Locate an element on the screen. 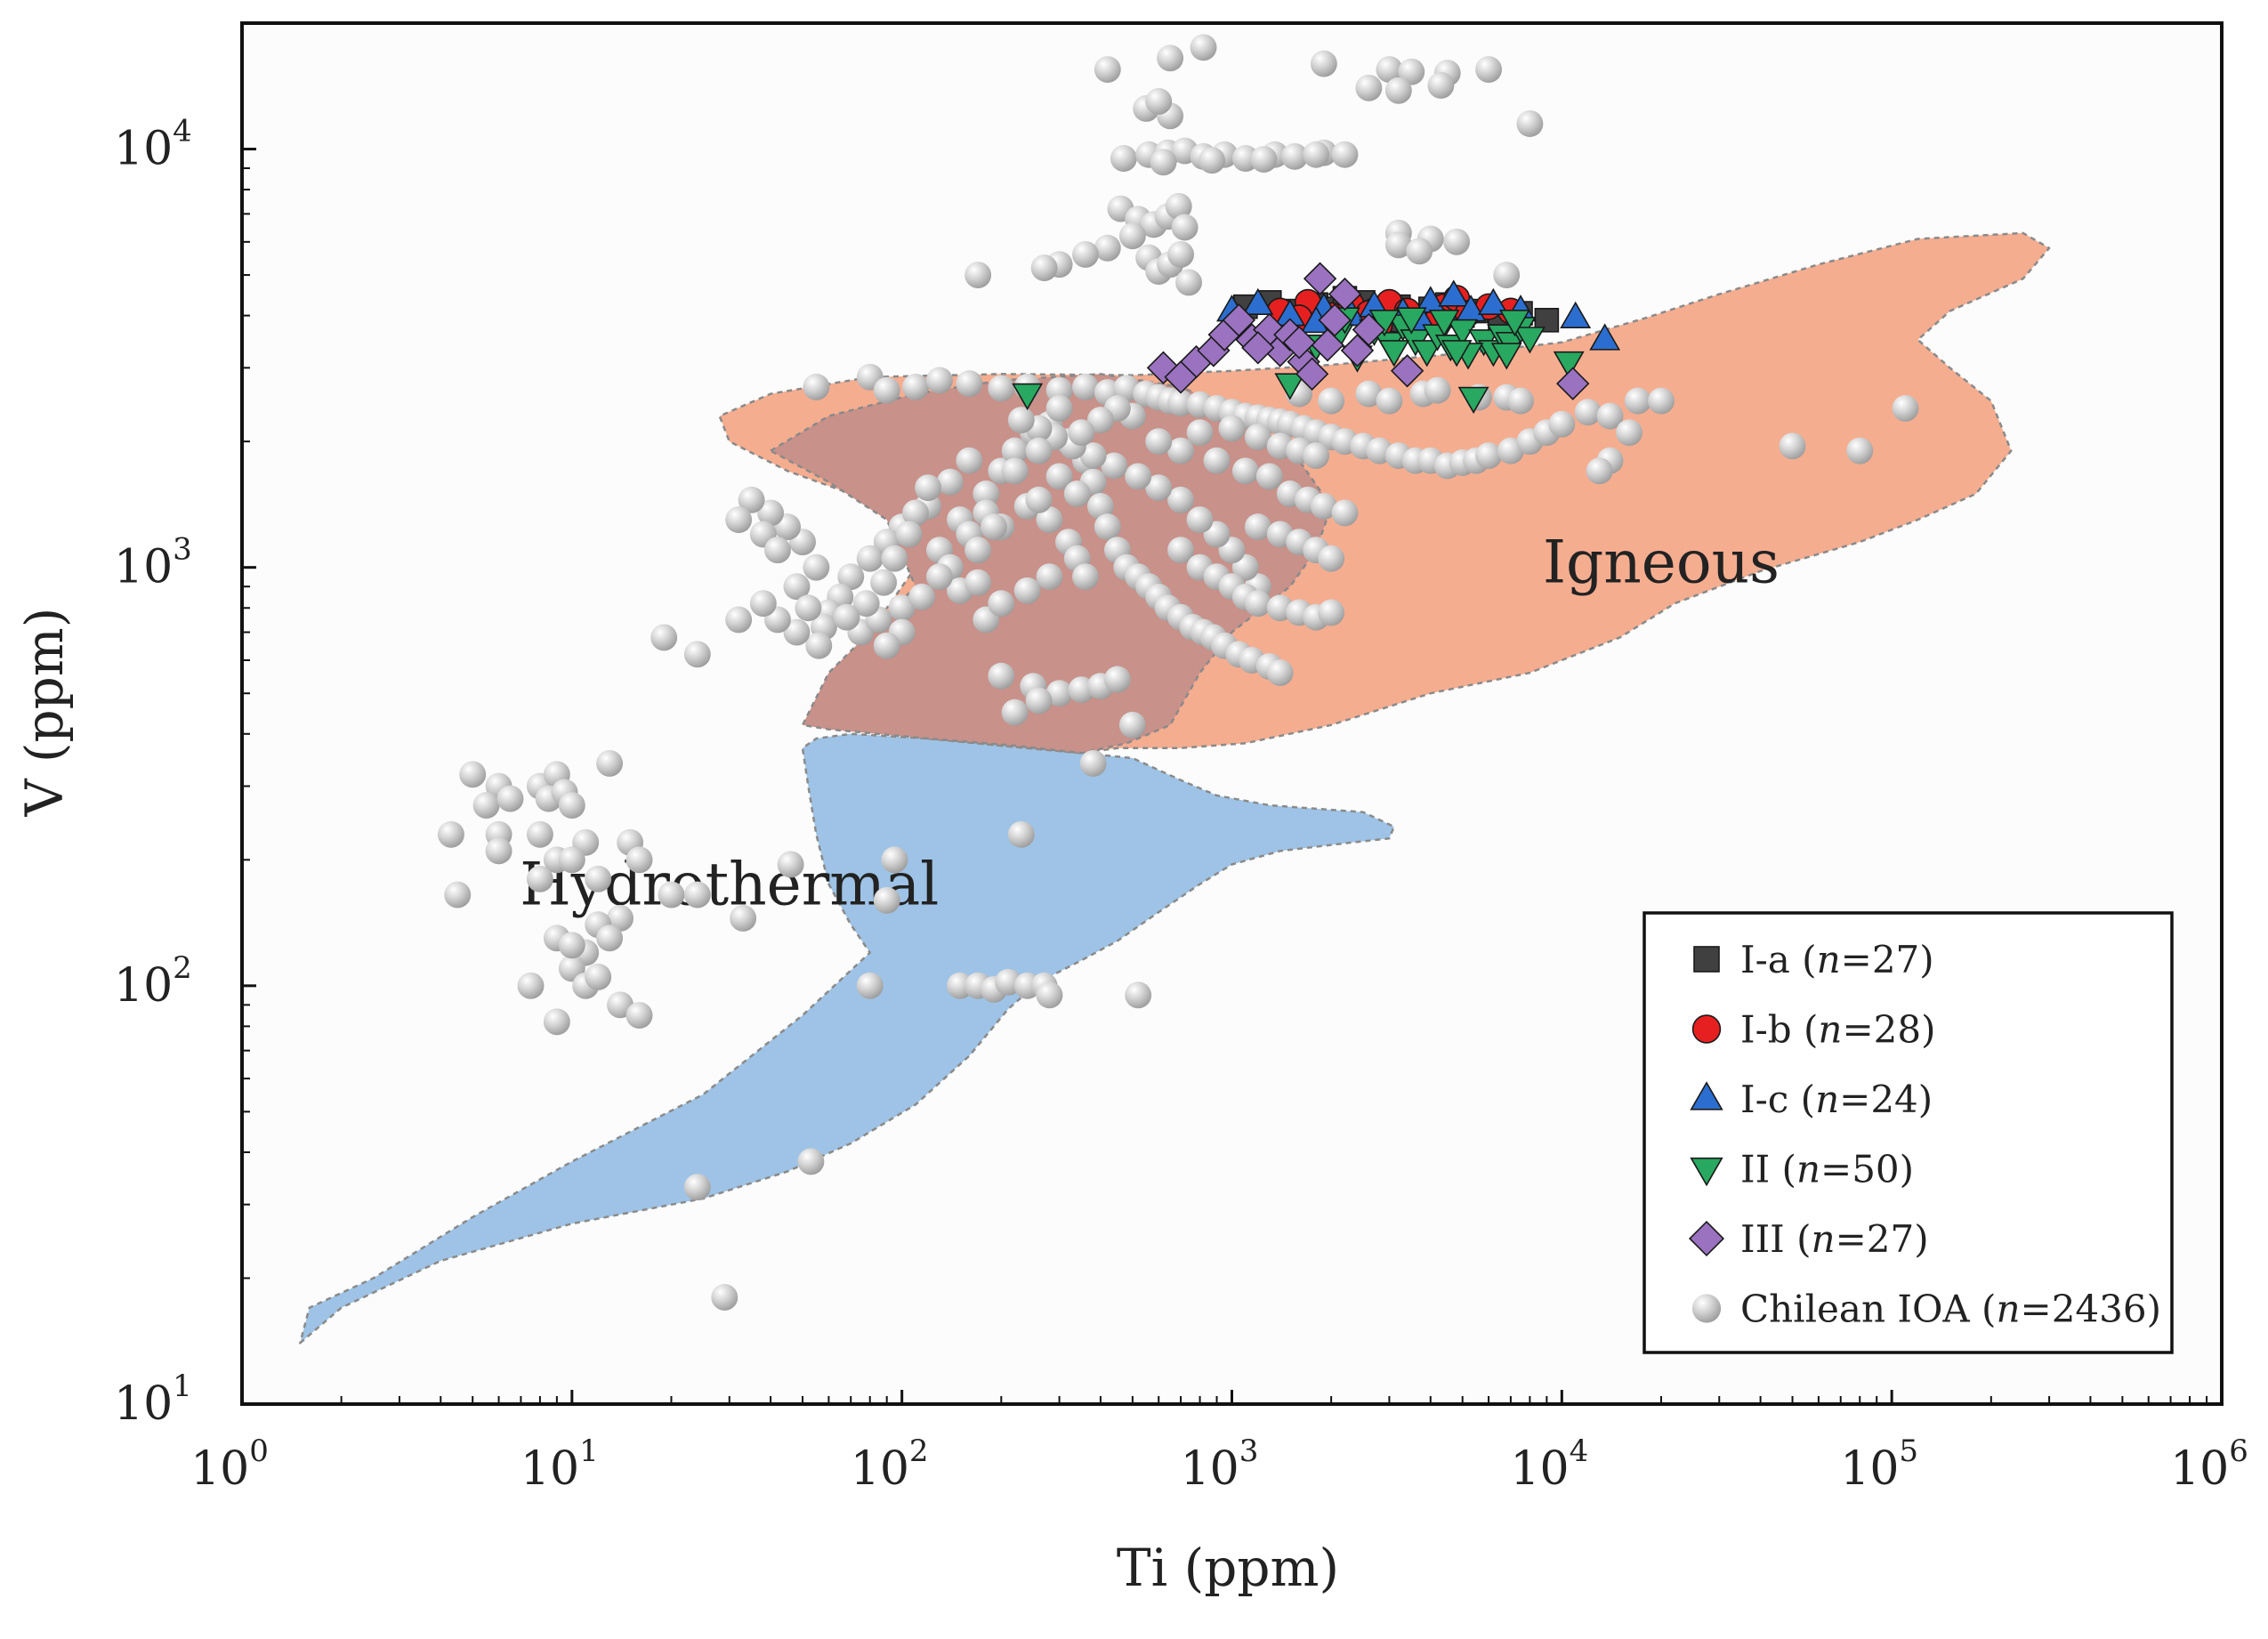  x-tick-label: 10² is located at coordinates (890, 1464).